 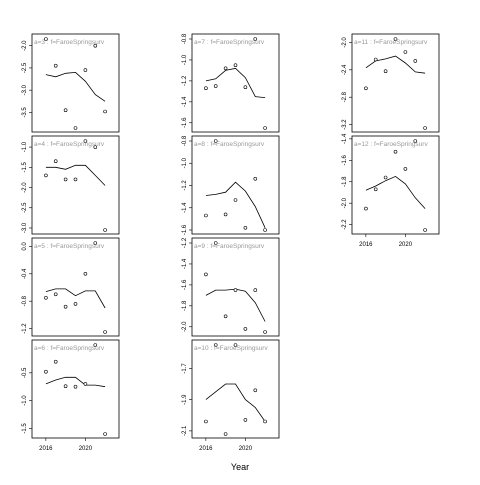 I want to click on strip-label: a=12 : f=FaroeSpringsurv, so click(x=391, y=144).